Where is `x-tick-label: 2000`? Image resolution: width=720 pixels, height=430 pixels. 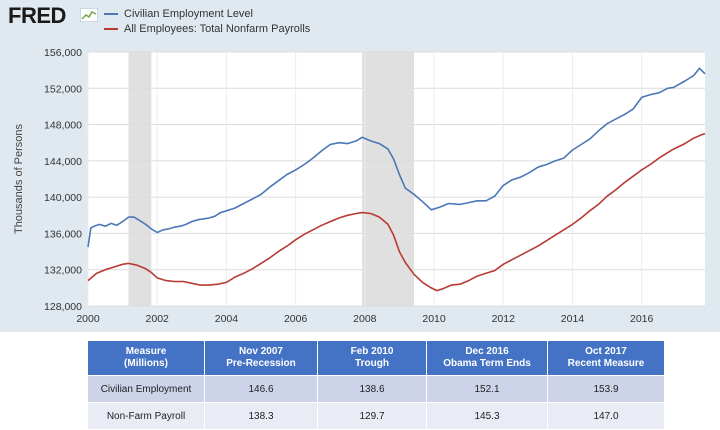
x-tick-label: 2000 is located at coordinates (88, 319).